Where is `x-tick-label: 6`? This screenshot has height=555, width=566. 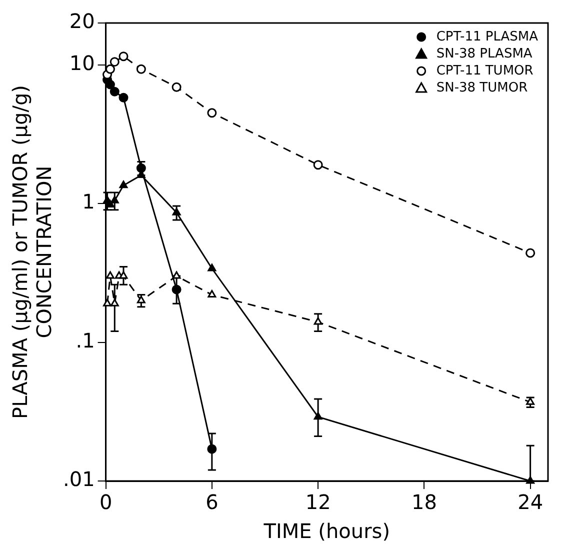 x-tick-label: 6 is located at coordinates (212, 502).